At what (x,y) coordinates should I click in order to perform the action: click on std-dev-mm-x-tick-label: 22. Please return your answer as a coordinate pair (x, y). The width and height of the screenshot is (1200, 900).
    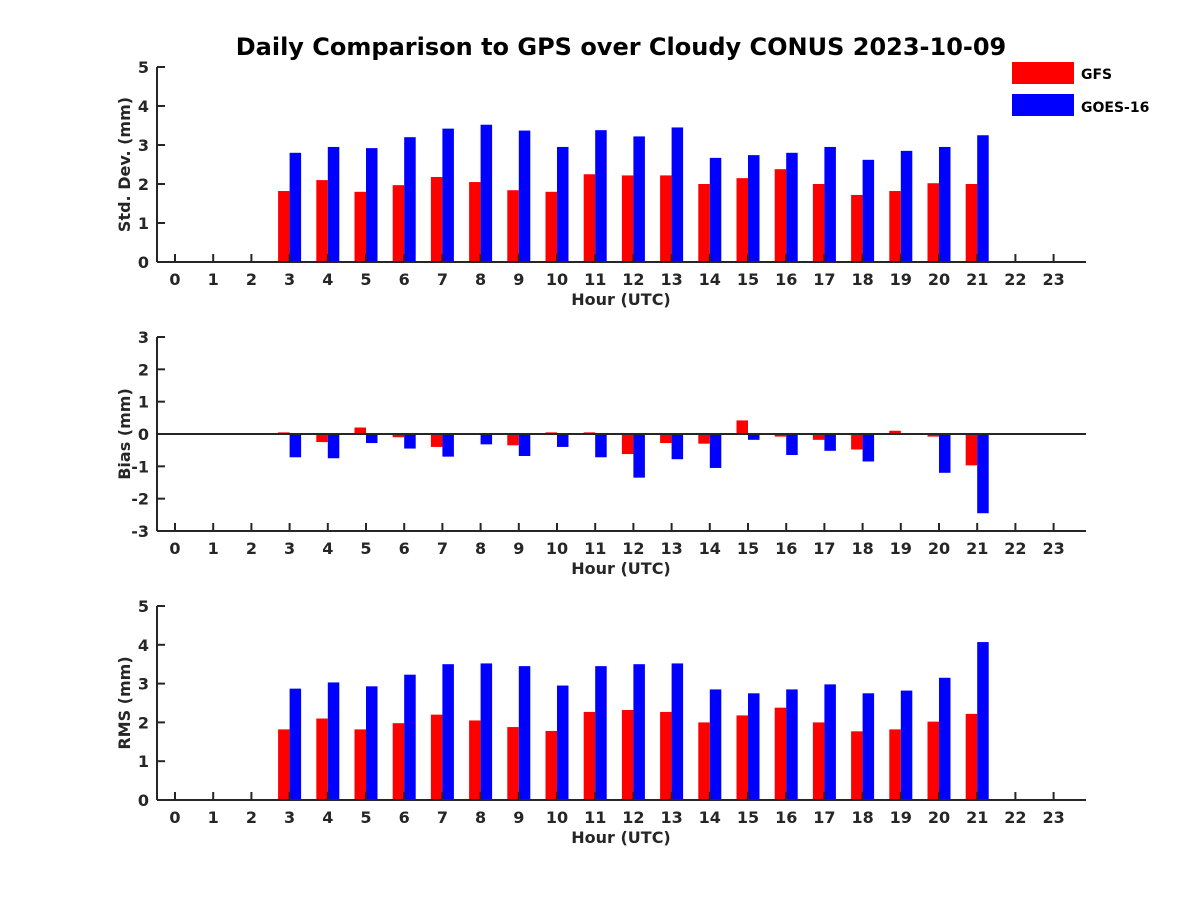
    Looking at the image, I should click on (1015, 279).